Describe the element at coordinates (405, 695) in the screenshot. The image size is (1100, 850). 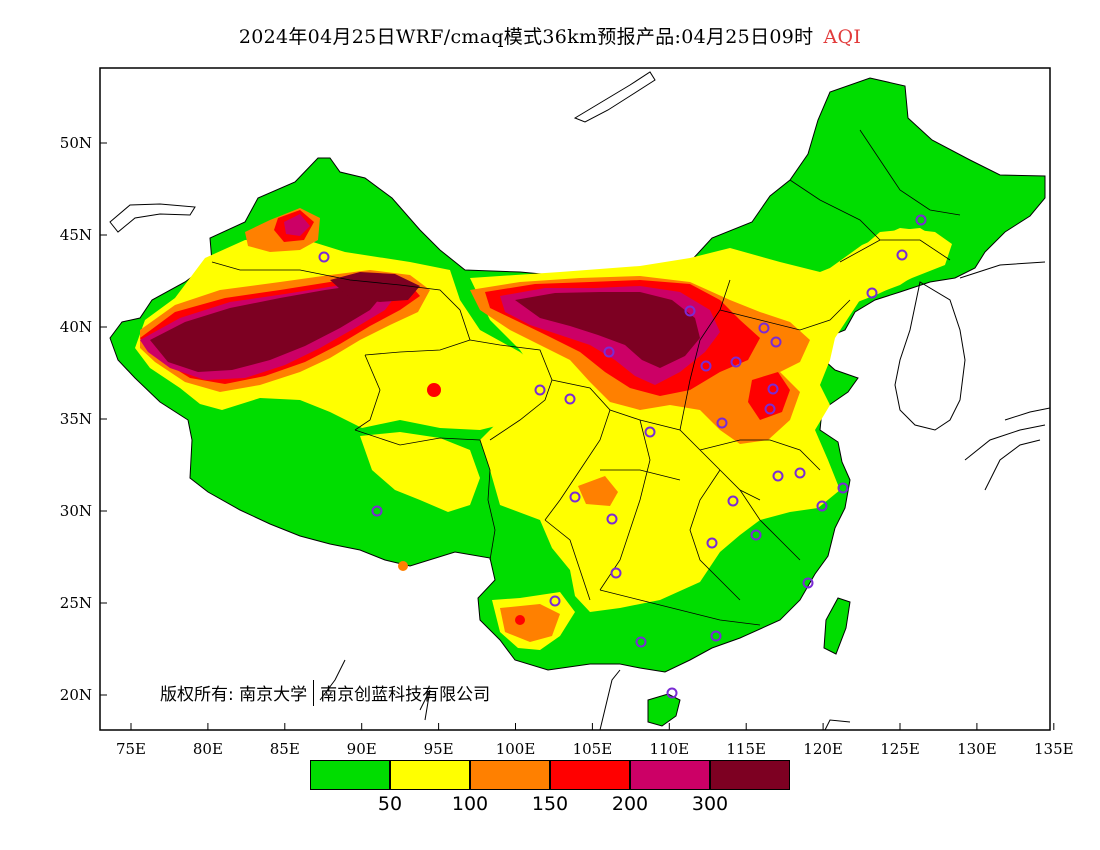
I see `copyright-part2: 南京创蓝科技有限公司` at that location.